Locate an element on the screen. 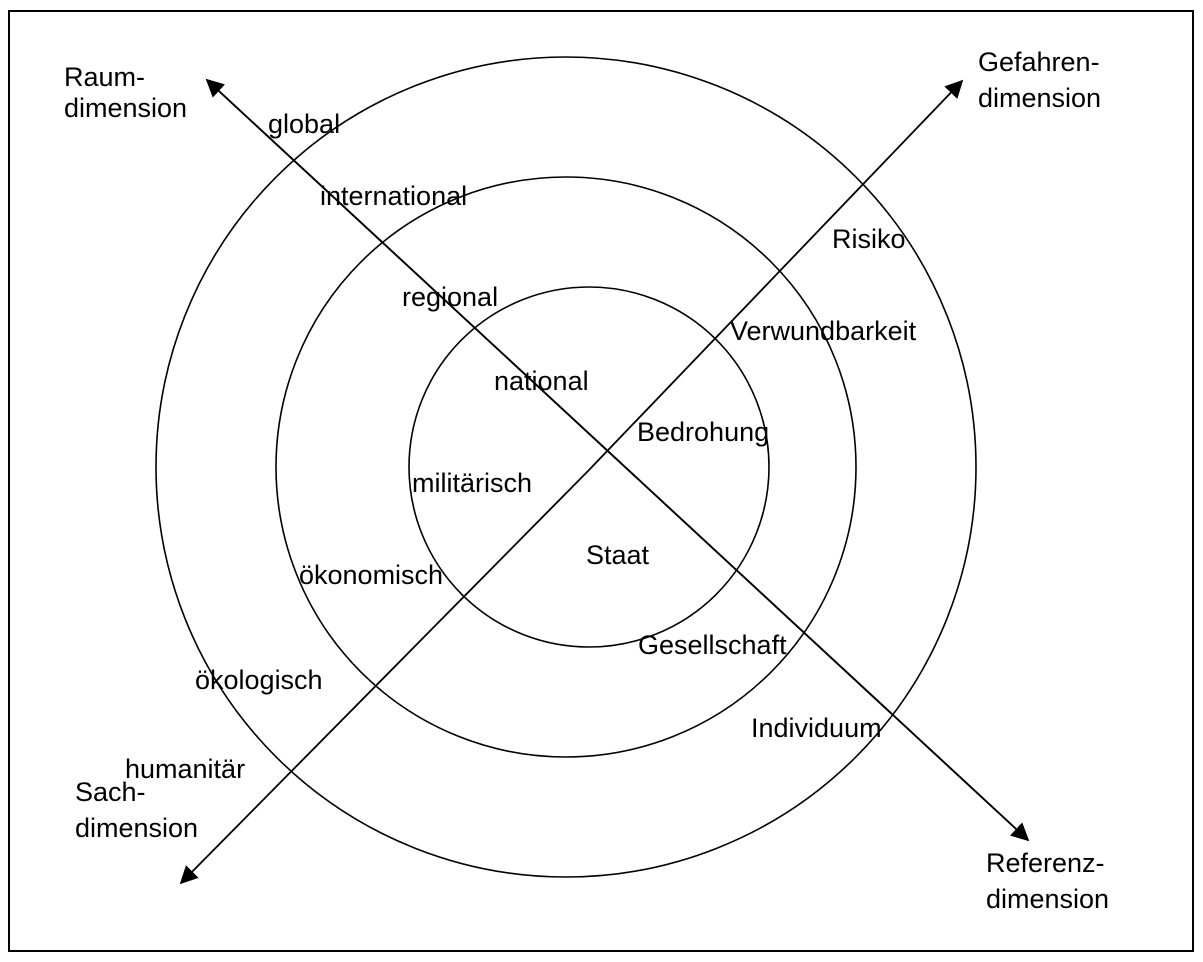  axis-label-gefahren: dimension is located at coordinates (1039, 98).